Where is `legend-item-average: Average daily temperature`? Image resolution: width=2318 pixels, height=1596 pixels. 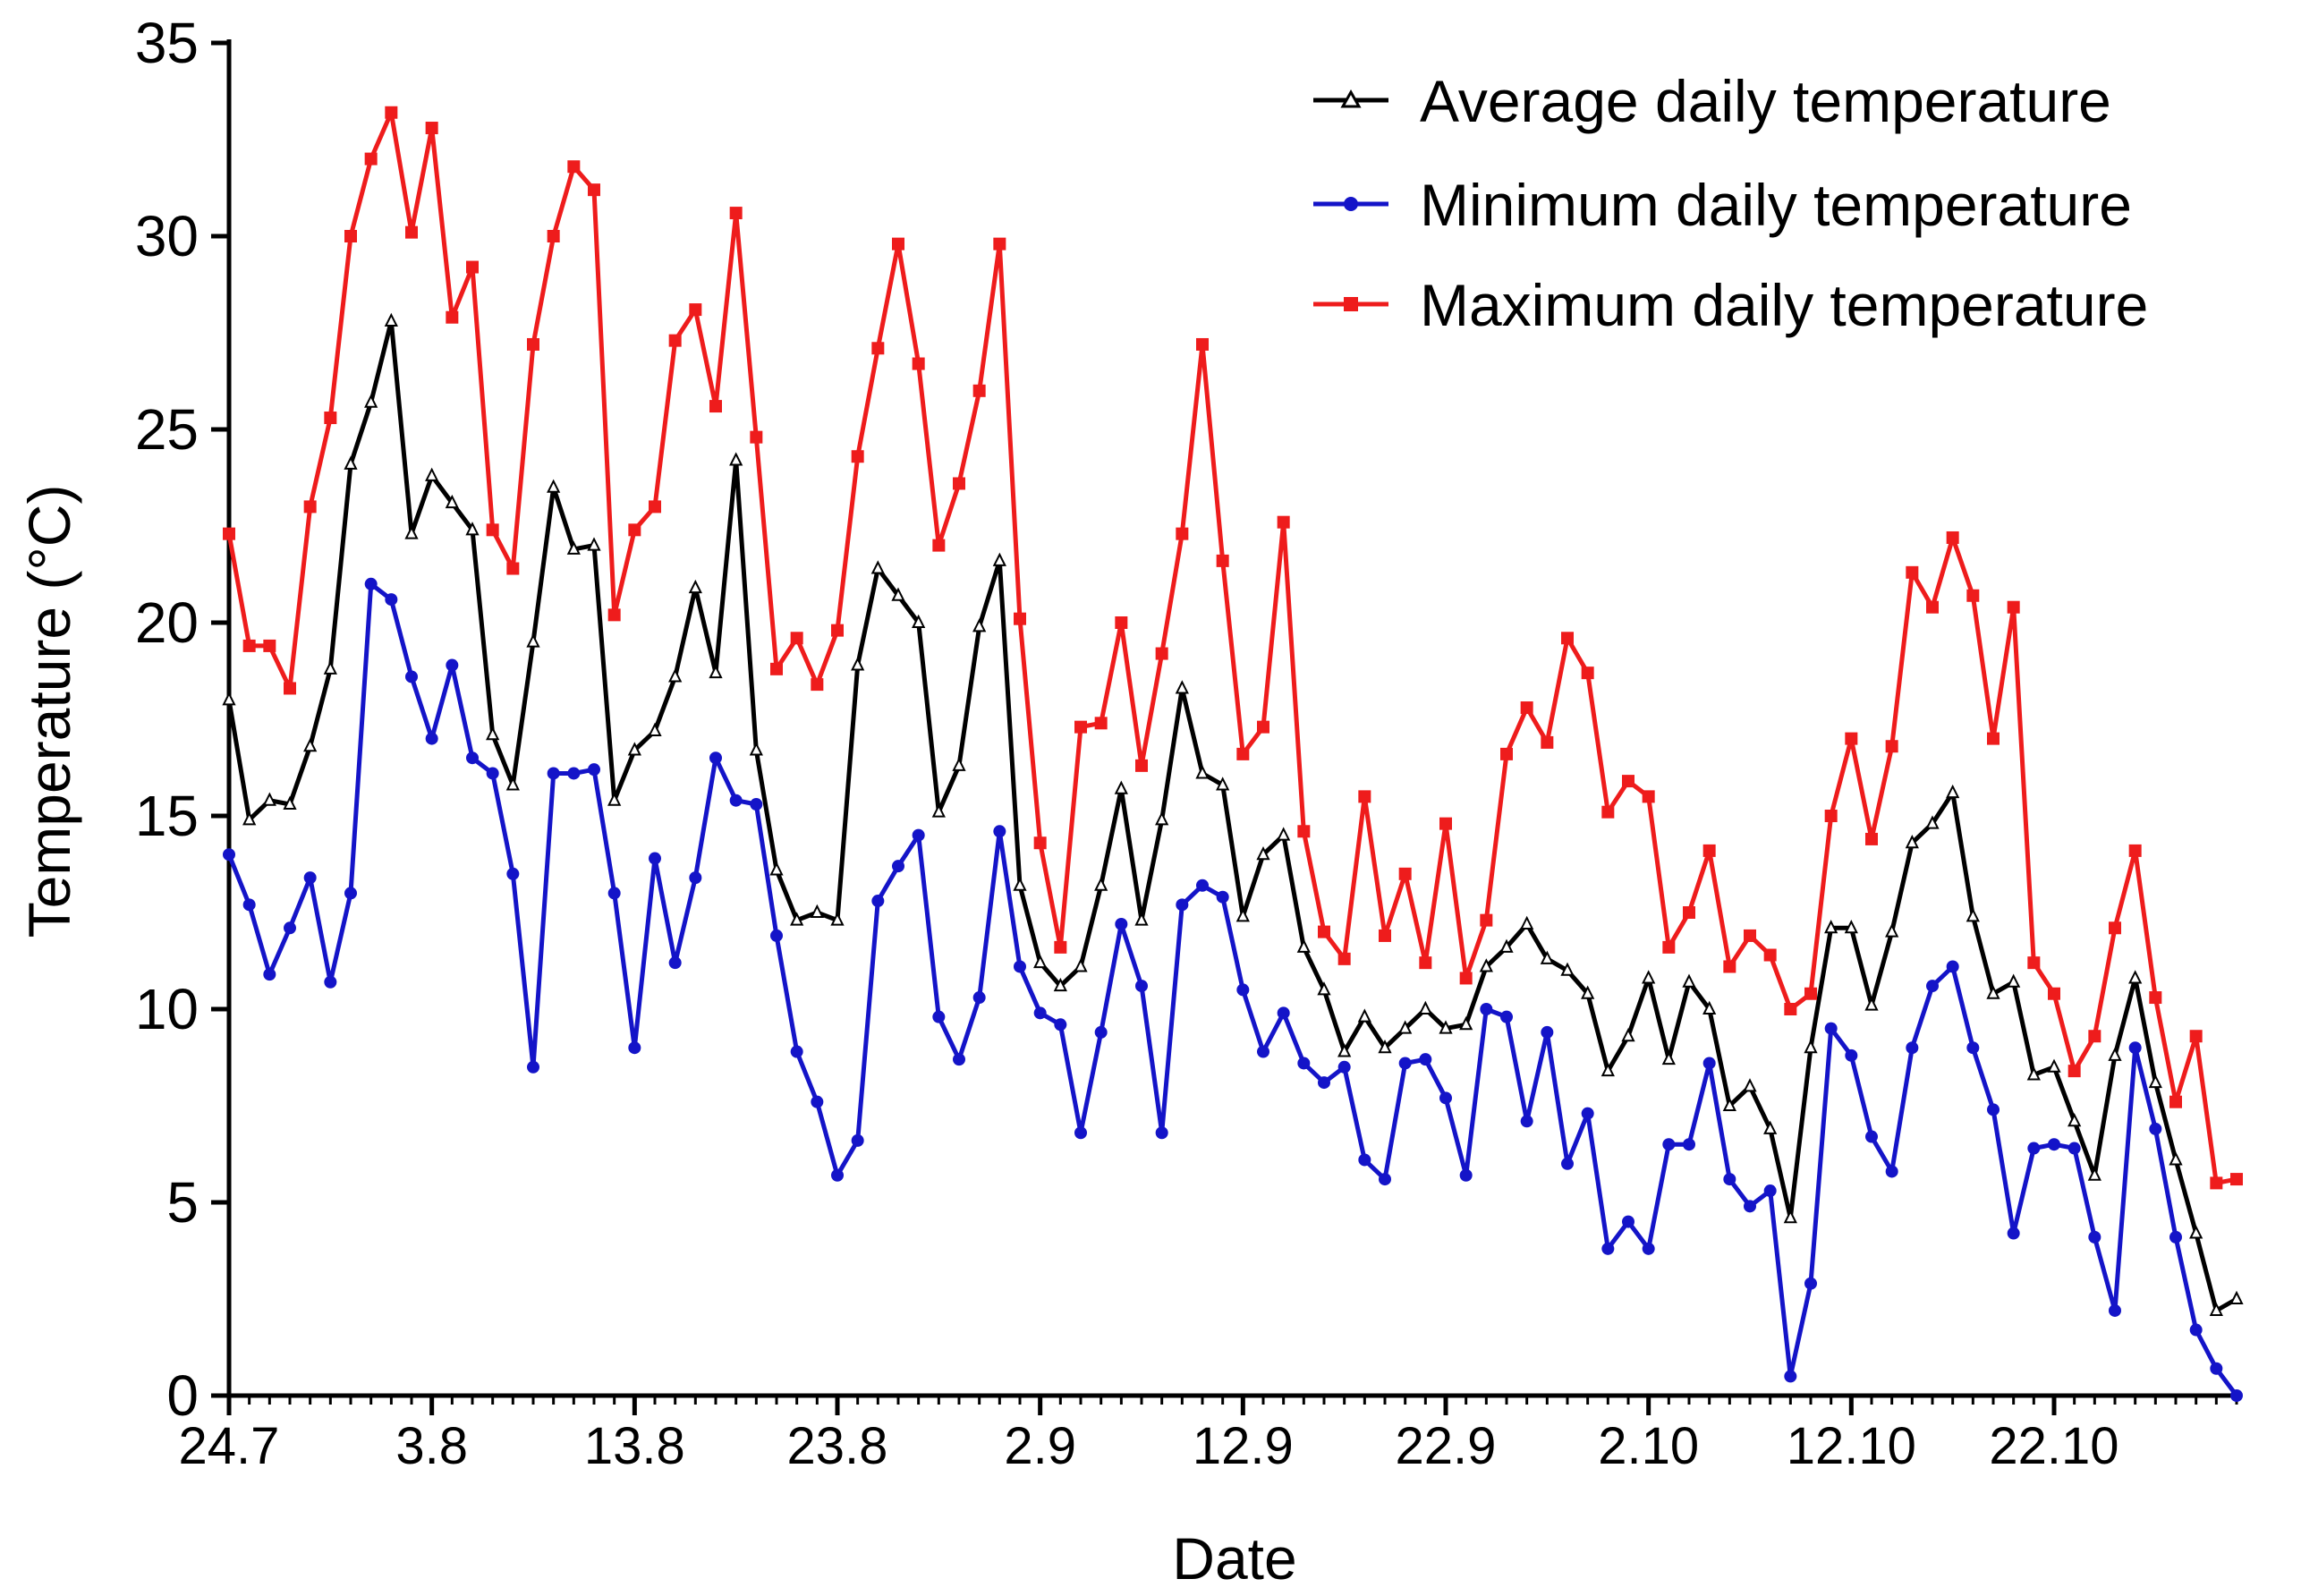
legend-item-average: Average daily temperature is located at coordinates (1712, 101).